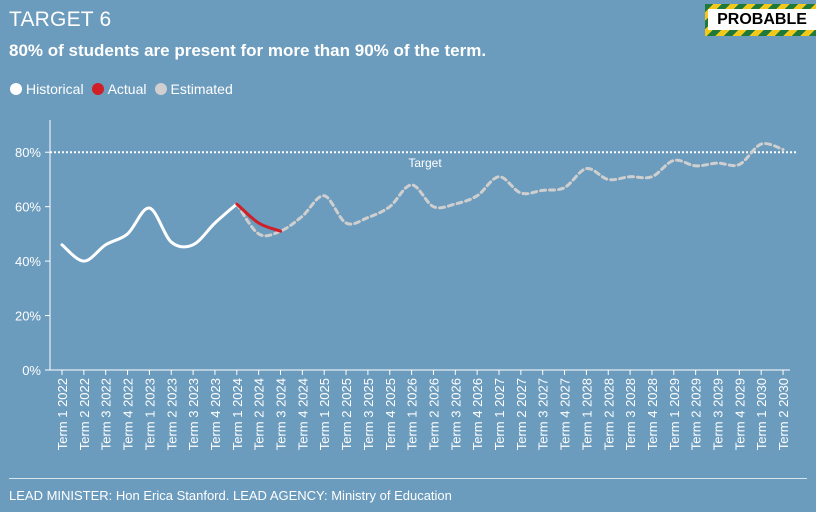 Image resolution: width=816 pixels, height=512 pixels. What do you see at coordinates (97, 89) in the screenshot?
I see `legend-swatch-actual` at bounding box center [97, 89].